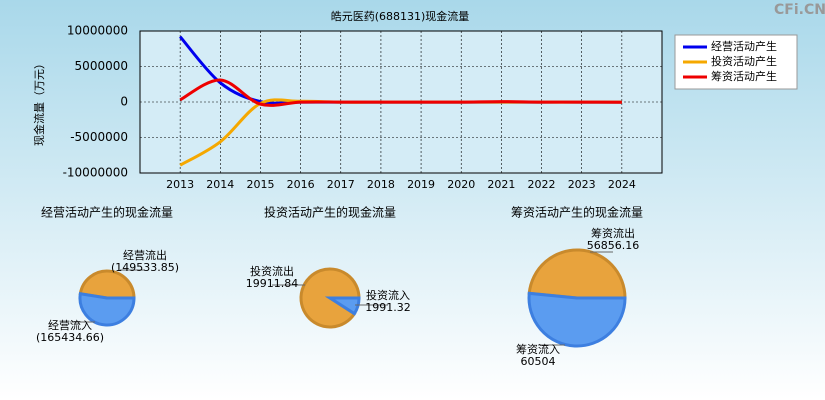  I want to click on y-tick-label: -5000000, so click(99, 137).